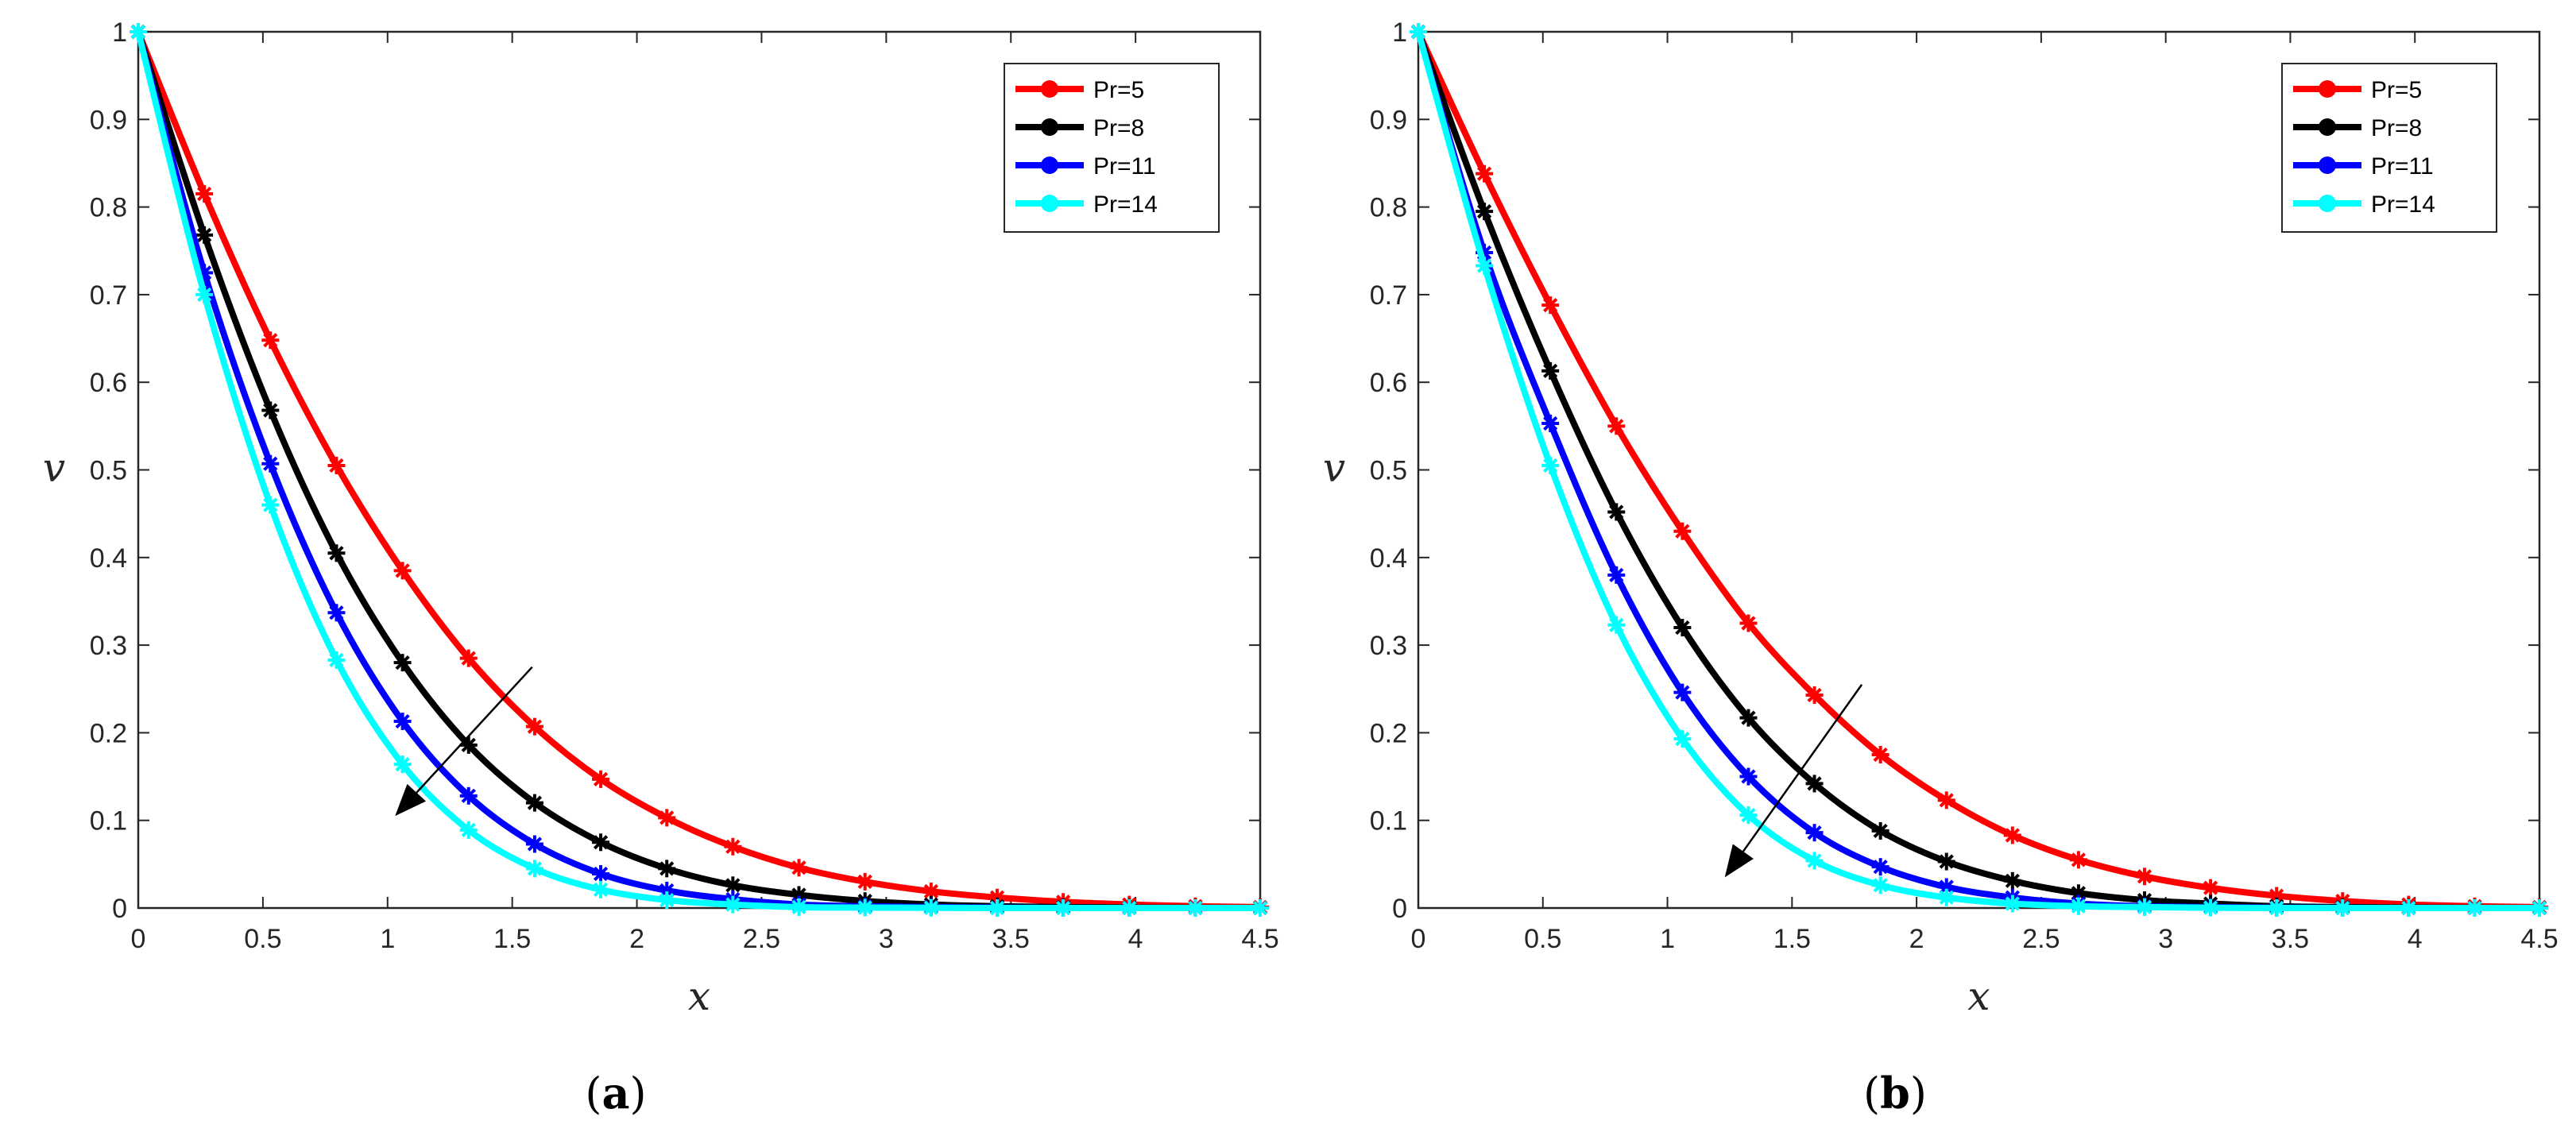  I want to click on caption-letter: a, so click(616, 1093).